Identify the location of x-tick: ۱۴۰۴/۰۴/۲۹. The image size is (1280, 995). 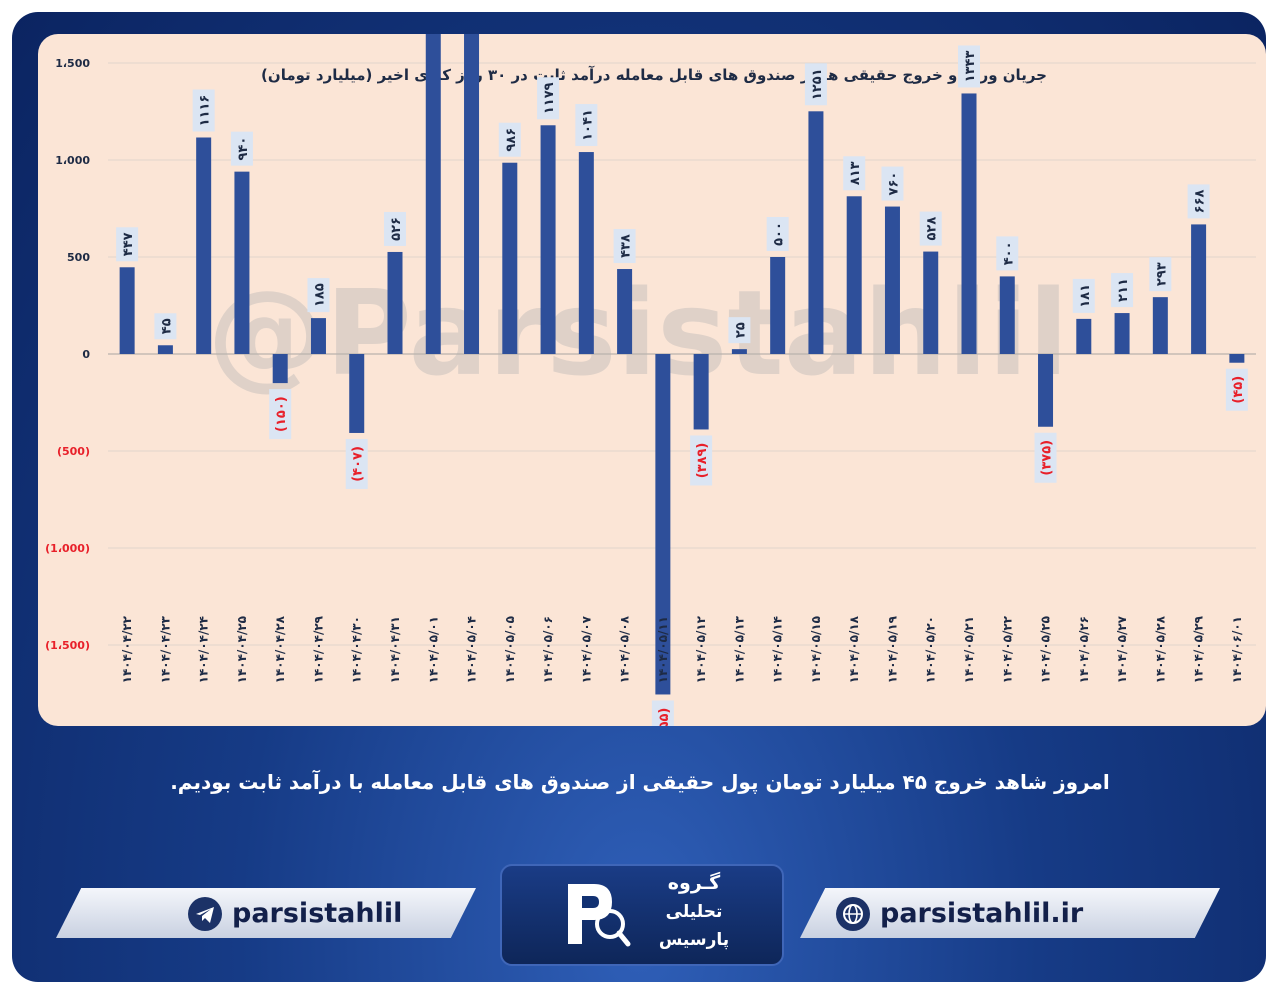
(318, 649).